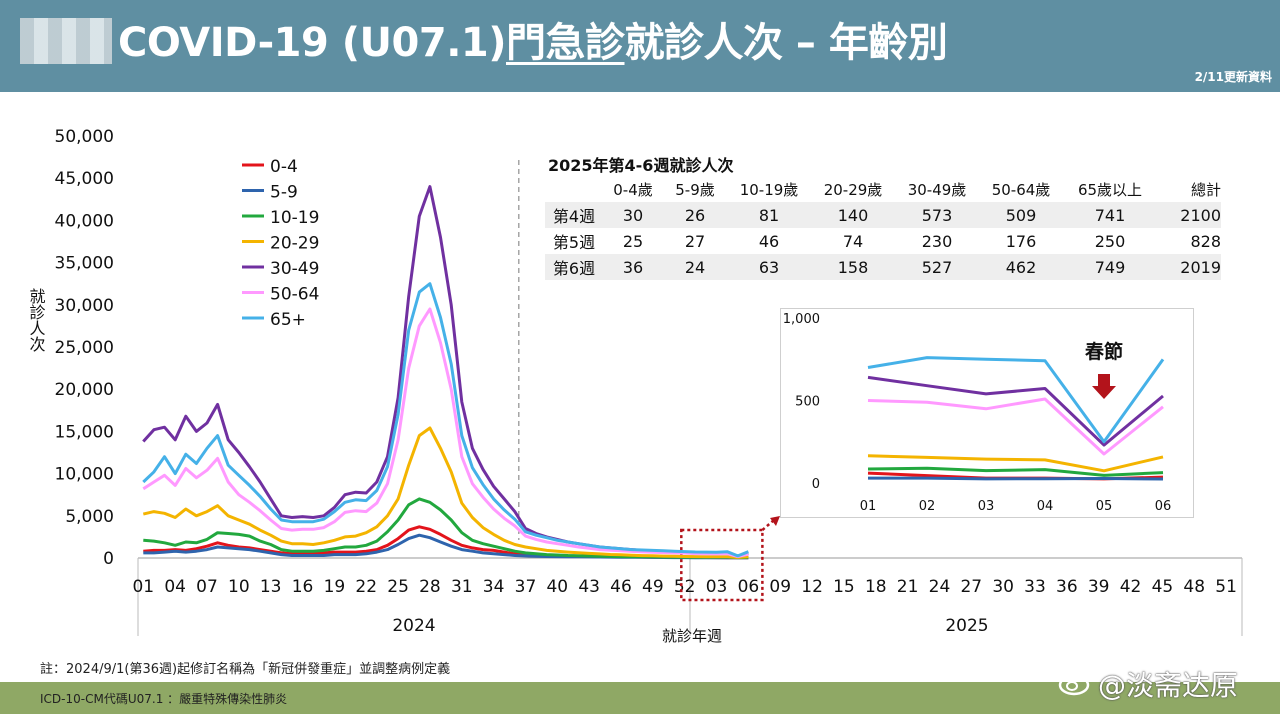  Describe the element at coordinates (769, 267) in the screenshot. I see `table-cell: 63` at that location.